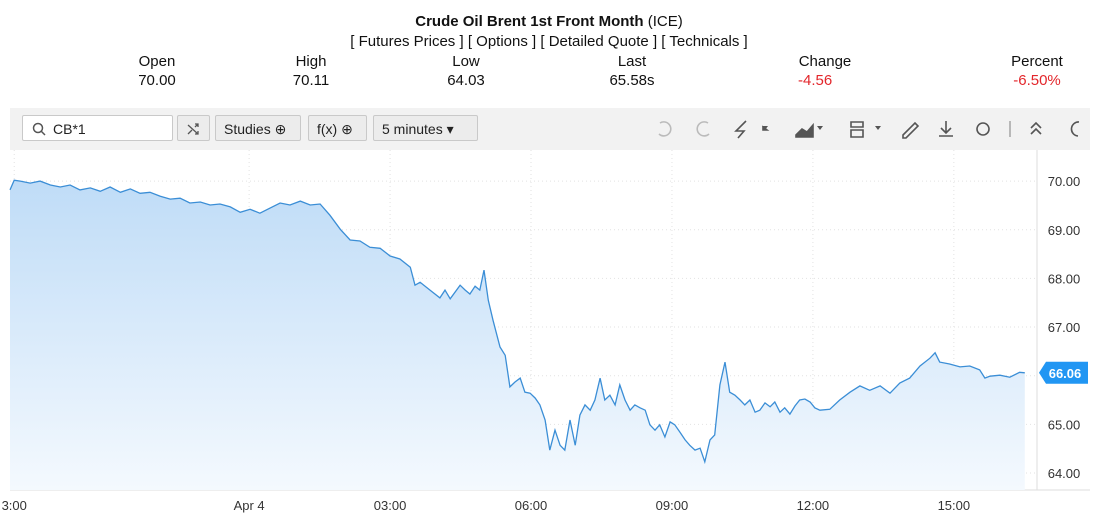  What do you see at coordinates (813, 505) in the screenshot?
I see `x-tick-label: 12:00` at bounding box center [813, 505].